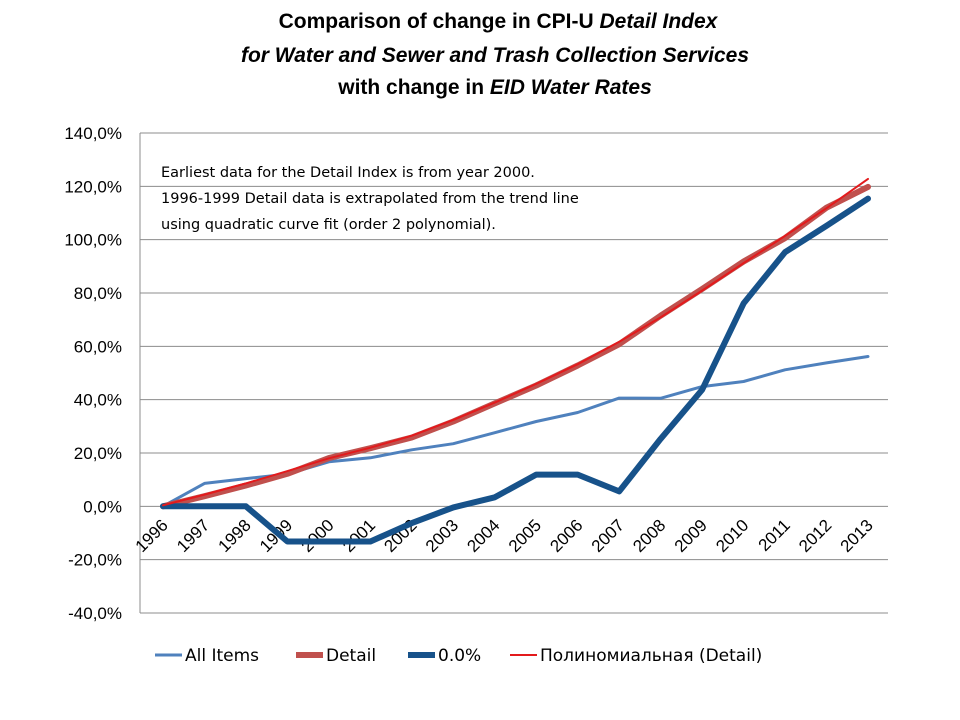 The image size is (960, 720). What do you see at coordinates (193, 536) in the screenshot?
I see `x-tick-label: 1997` at bounding box center [193, 536].